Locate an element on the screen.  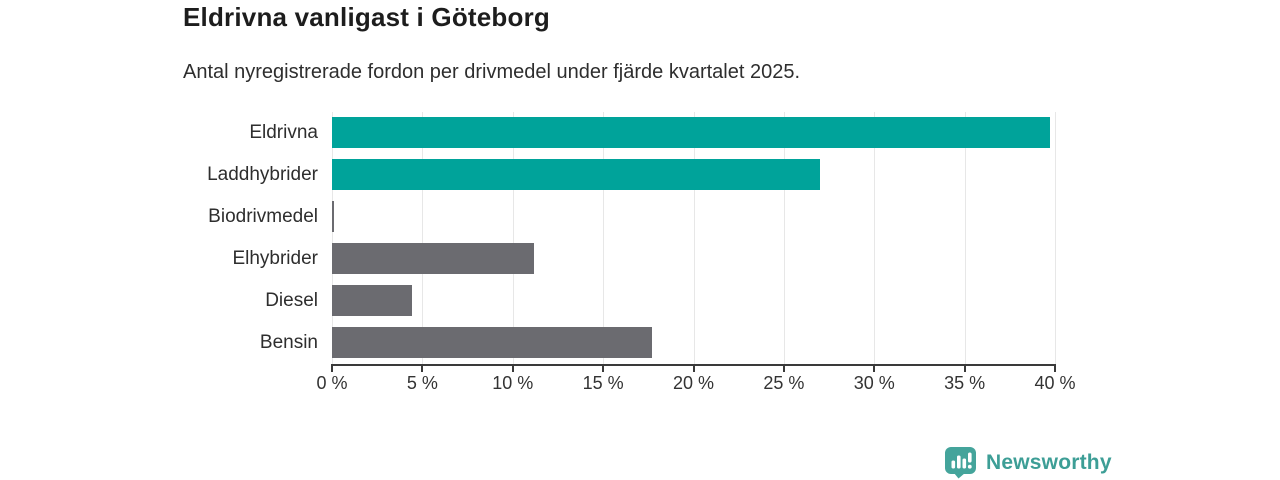
newsworthy-logo-icon is located at coordinates (960, 463).